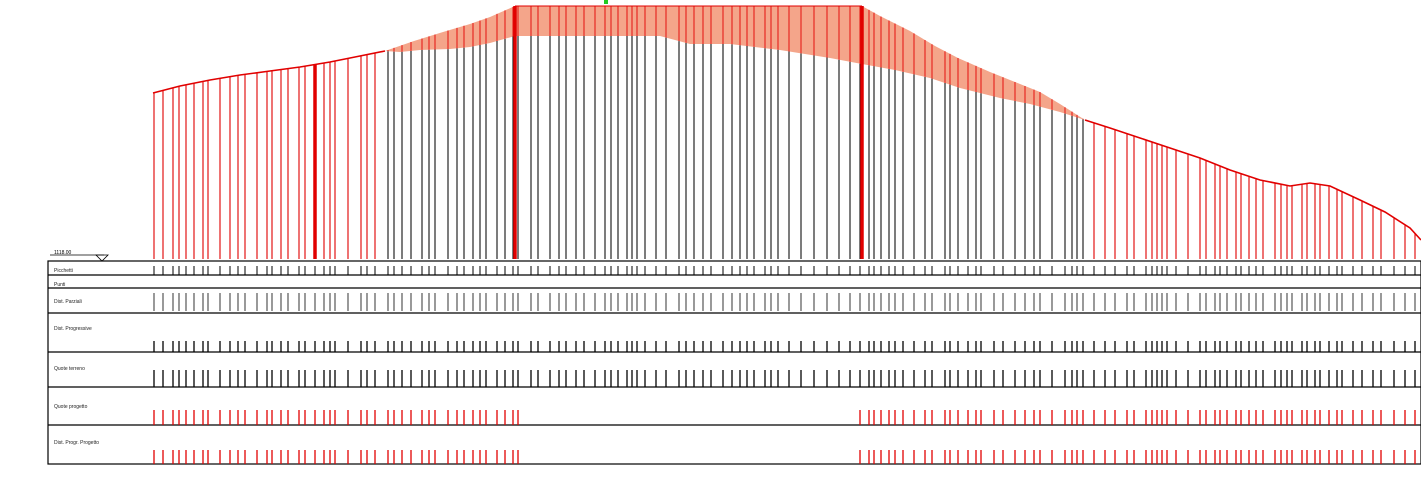 This screenshot has width=1421, height=479. Describe the element at coordinates (269, 72) in the screenshot. I see `ground-line-left` at that location.